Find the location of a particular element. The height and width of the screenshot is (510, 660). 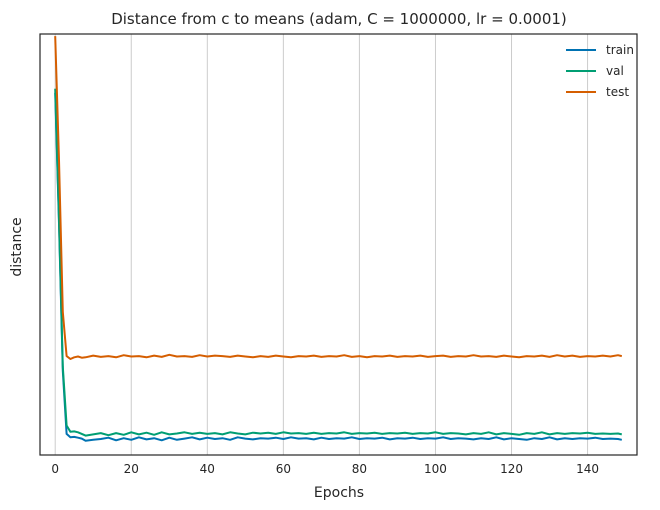

x-tick-label-100: 100 is located at coordinates (435, 469).